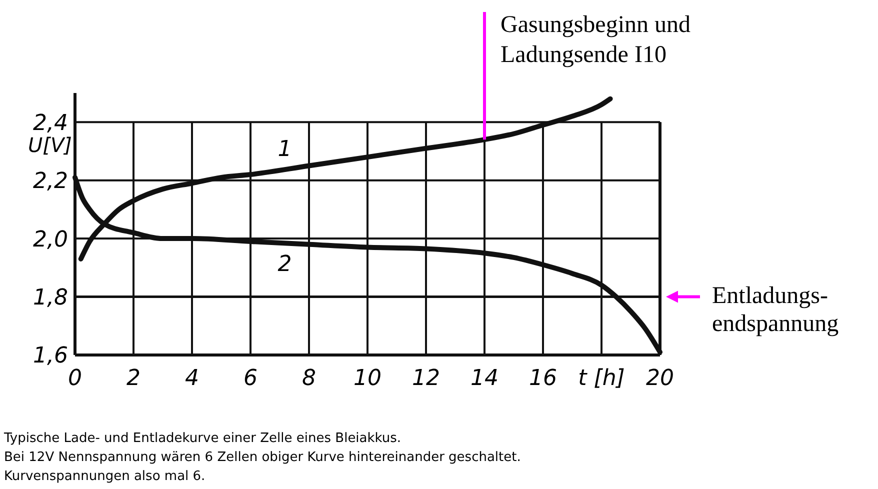 The image size is (878, 489). What do you see at coordinates (262, 457) in the screenshot?
I see `text: Bei 12V Nennspannung wären 6 Zellen obiger Kurve hintereinander geschaltet.` at bounding box center [262, 457].